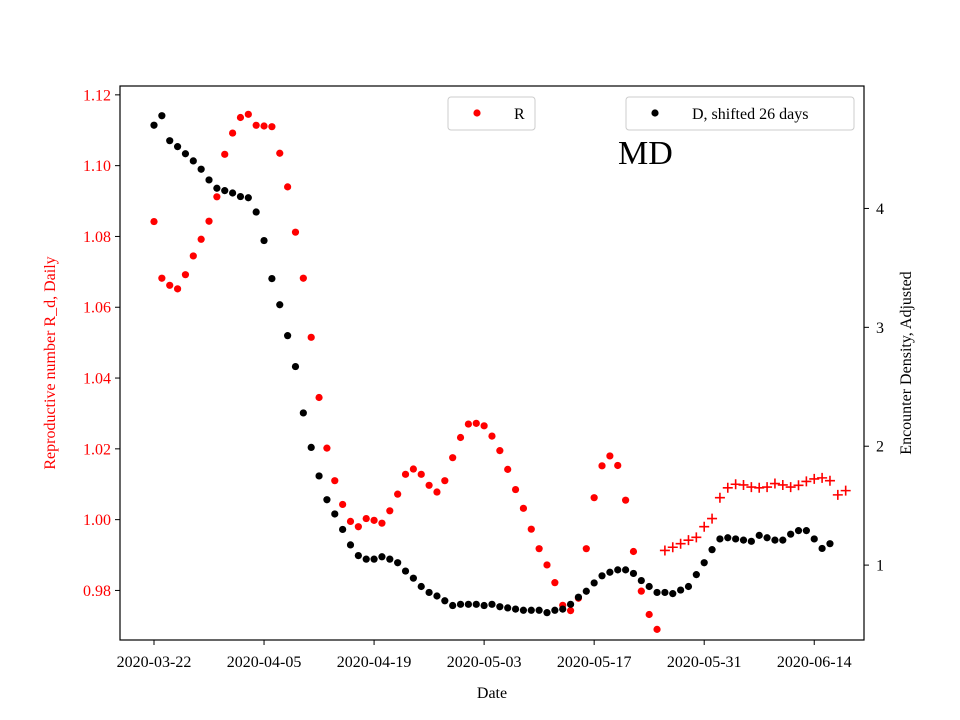  Describe the element at coordinates (97, 520) in the screenshot. I see `left-y-tick-label: 1.00` at that location.